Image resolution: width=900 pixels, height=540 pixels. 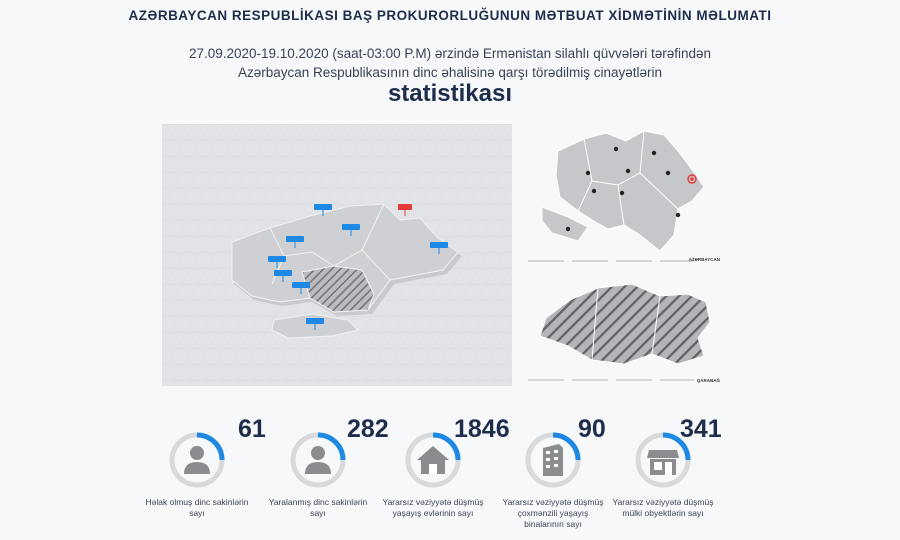 I want to click on subtitle-bold: statistikası, so click(x=450, y=93).